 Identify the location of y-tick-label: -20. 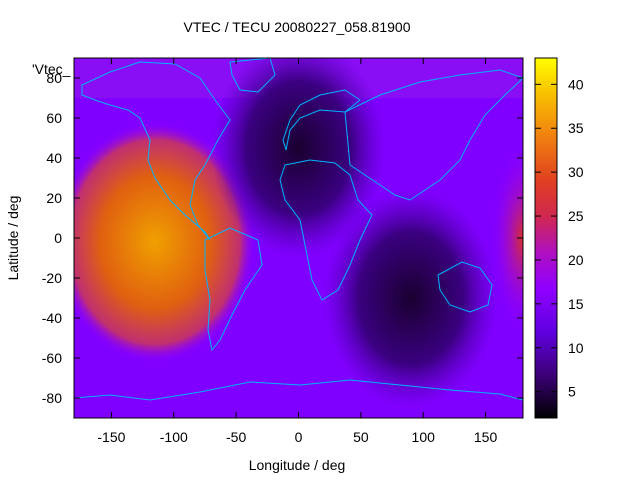
(52, 278).